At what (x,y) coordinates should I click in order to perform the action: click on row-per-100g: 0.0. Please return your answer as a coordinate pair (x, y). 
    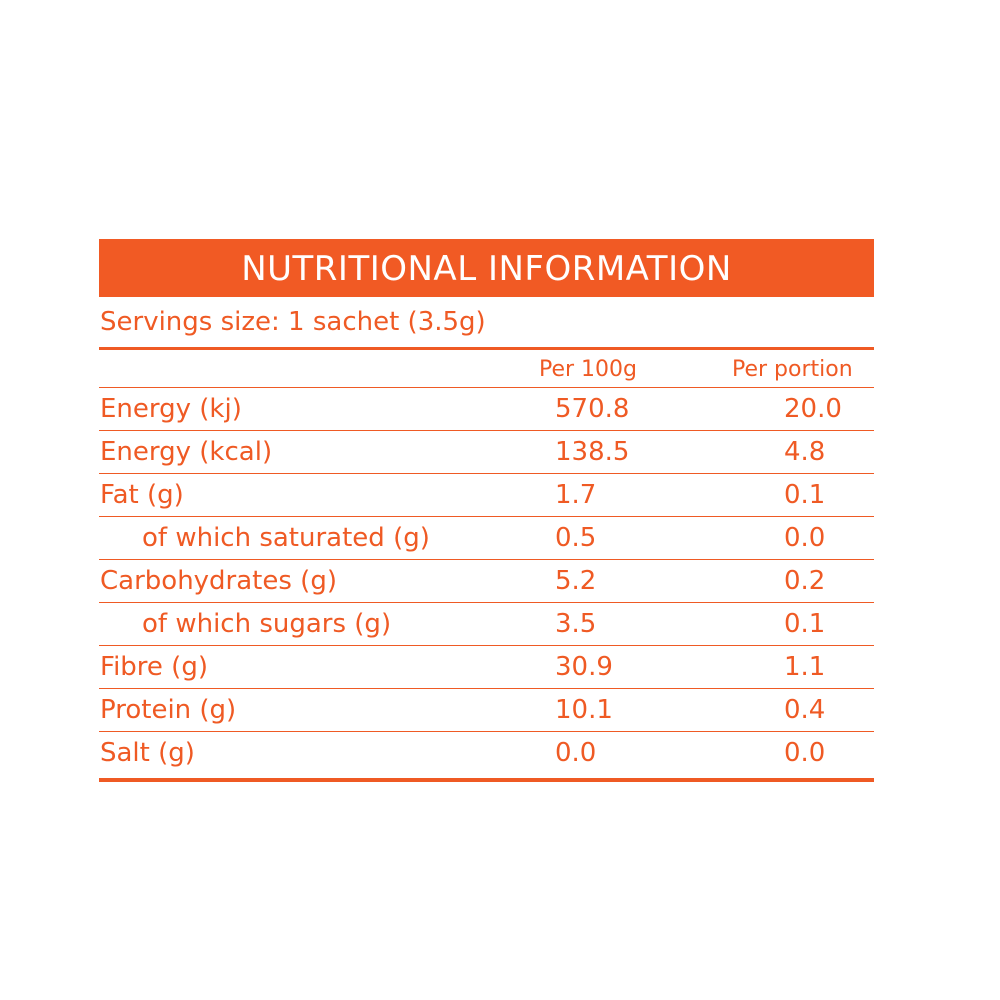
    Looking at the image, I should click on (576, 753).